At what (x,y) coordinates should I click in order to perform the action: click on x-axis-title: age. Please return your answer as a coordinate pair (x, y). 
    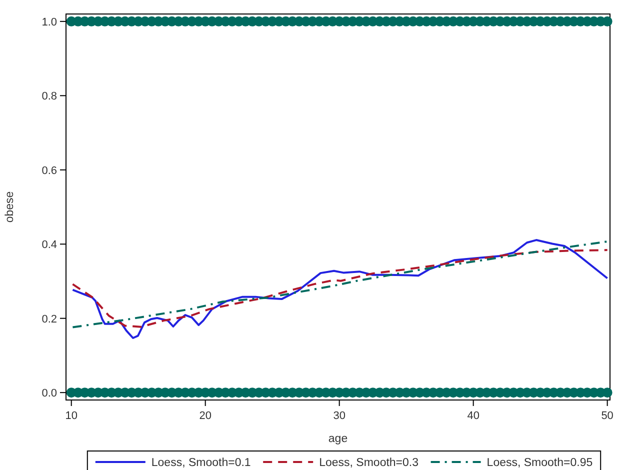
    Looking at the image, I should click on (338, 439).